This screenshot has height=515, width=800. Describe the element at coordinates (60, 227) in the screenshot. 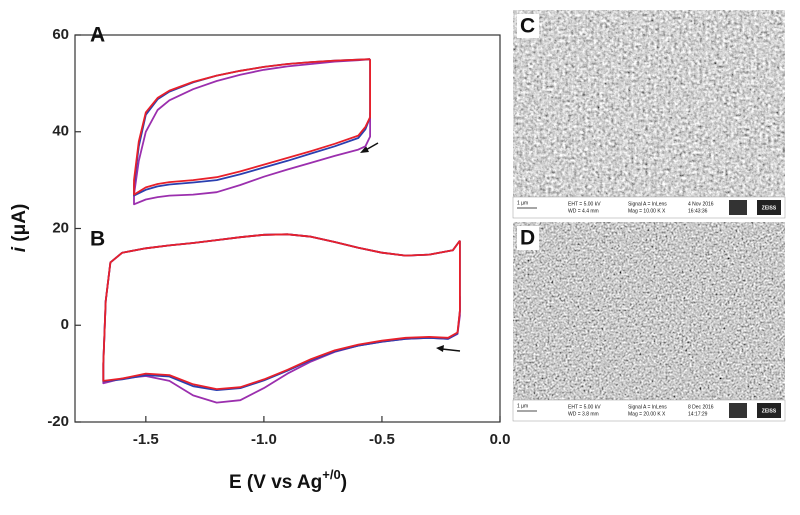

I see `y-tick-label: 20` at that location.